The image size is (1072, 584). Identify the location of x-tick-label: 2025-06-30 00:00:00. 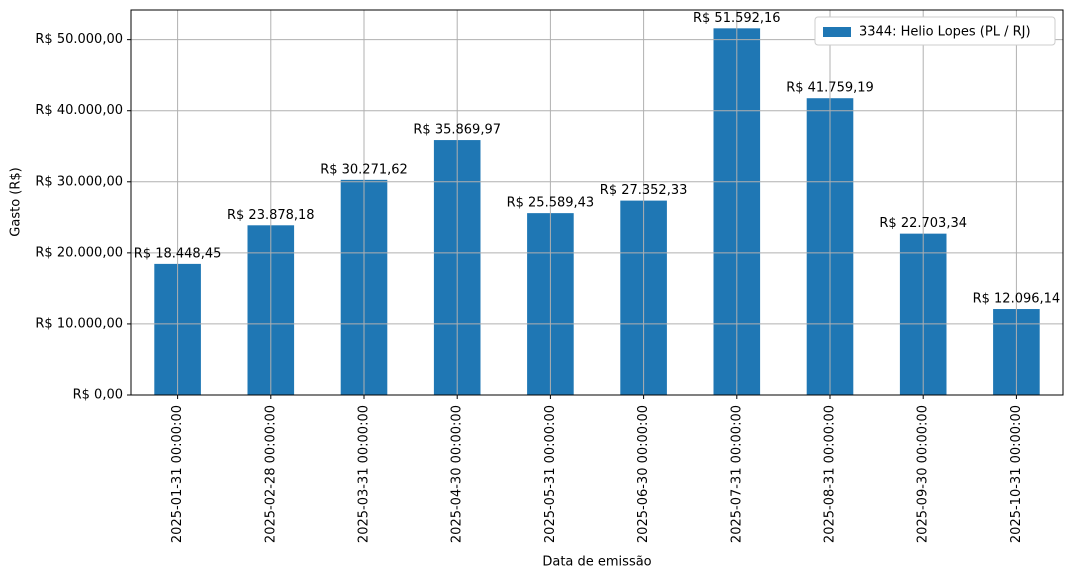
(643, 474).